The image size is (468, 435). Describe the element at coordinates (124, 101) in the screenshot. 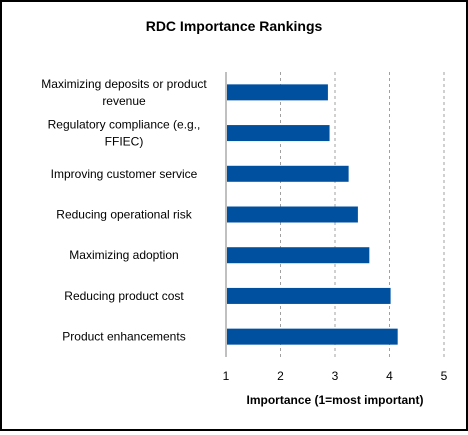

I see `category-label-line: revenue` at that location.